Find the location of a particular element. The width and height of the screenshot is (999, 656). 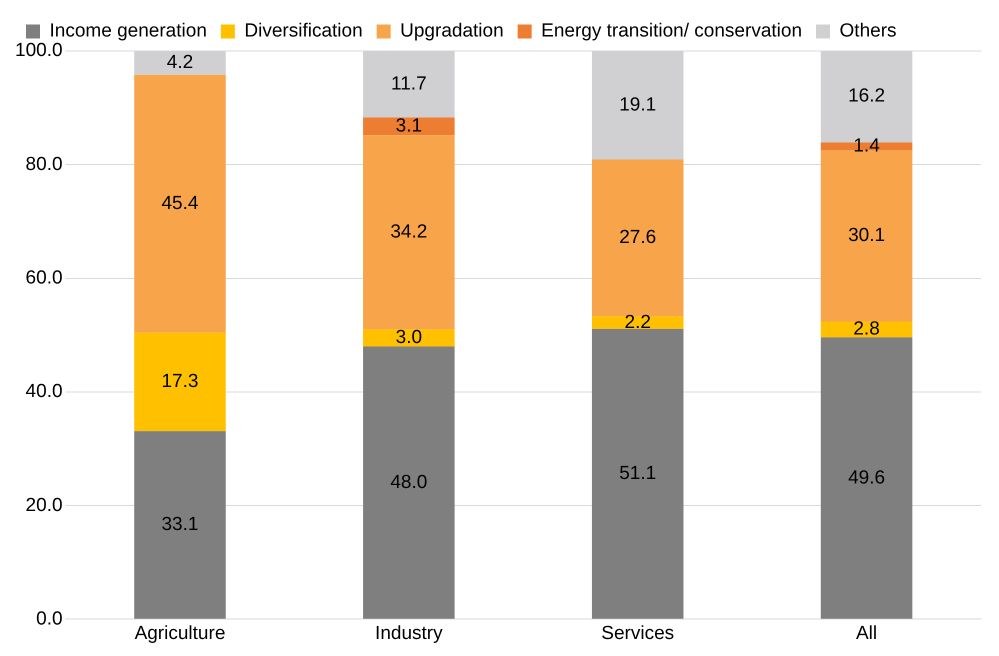

legend-label: Upgradation is located at coordinates (452, 31).